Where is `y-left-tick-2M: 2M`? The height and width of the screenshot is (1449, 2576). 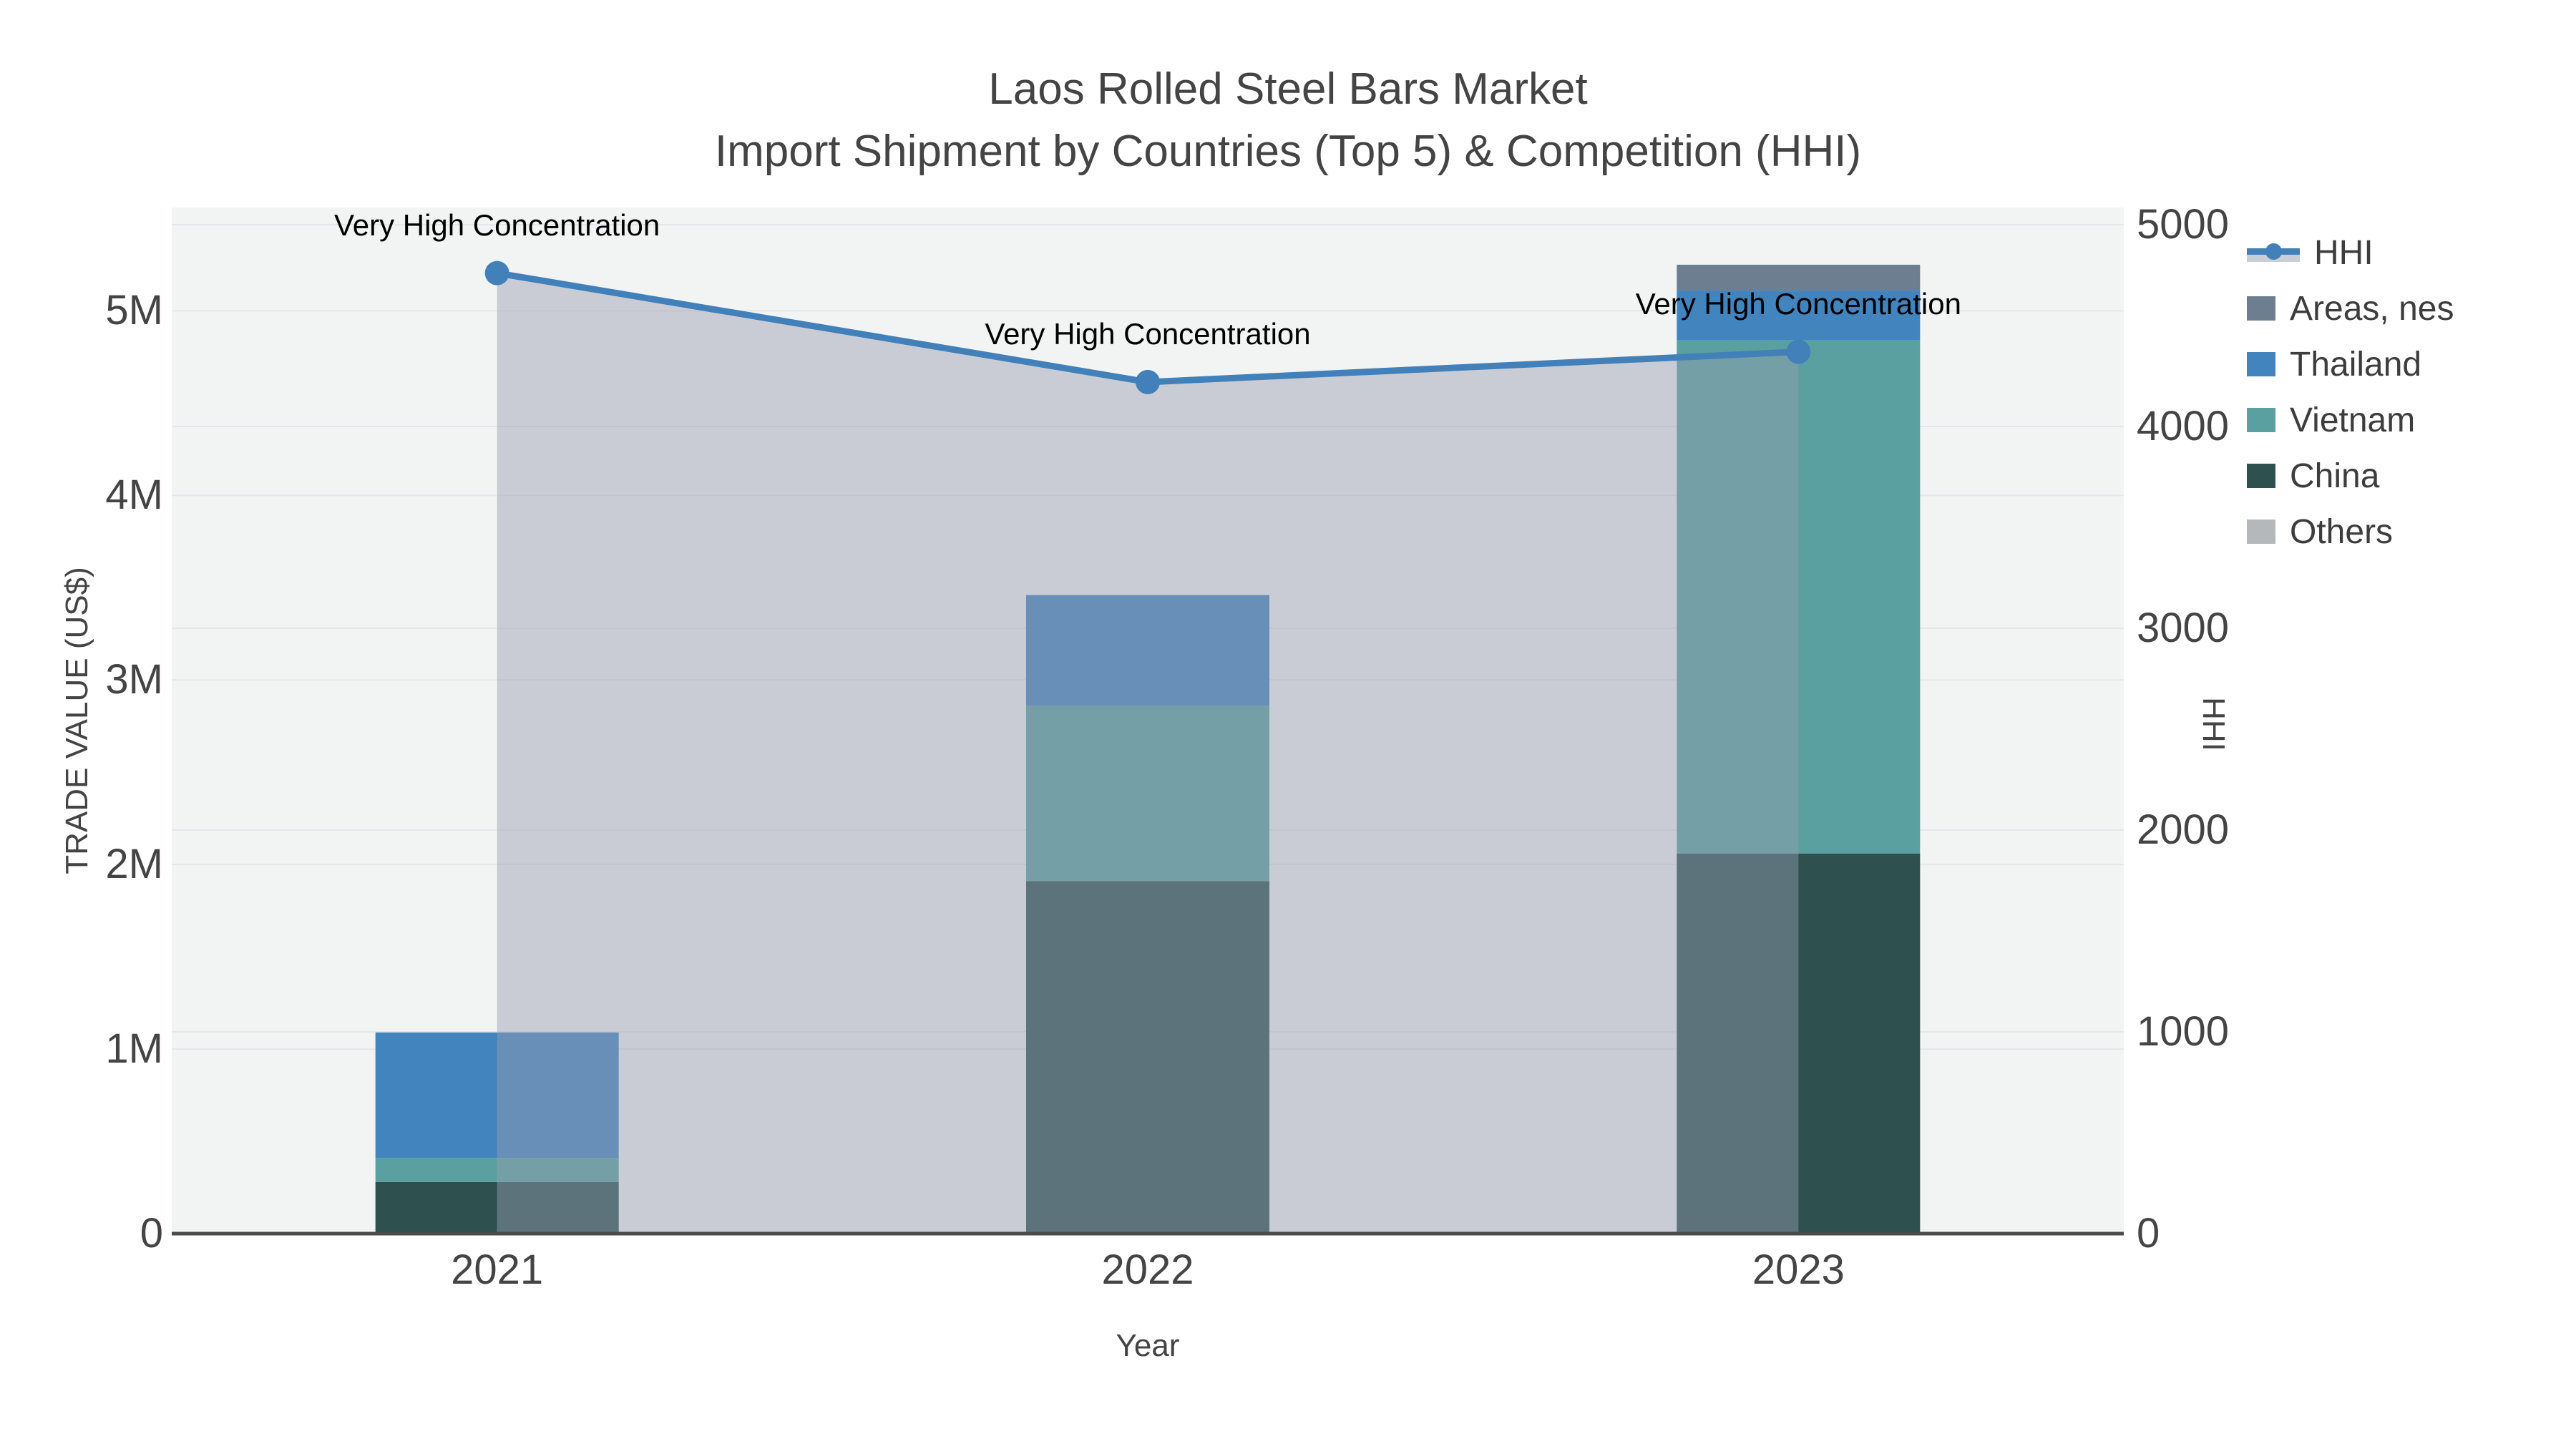 y-left-tick-2M: 2M is located at coordinates (134, 864).